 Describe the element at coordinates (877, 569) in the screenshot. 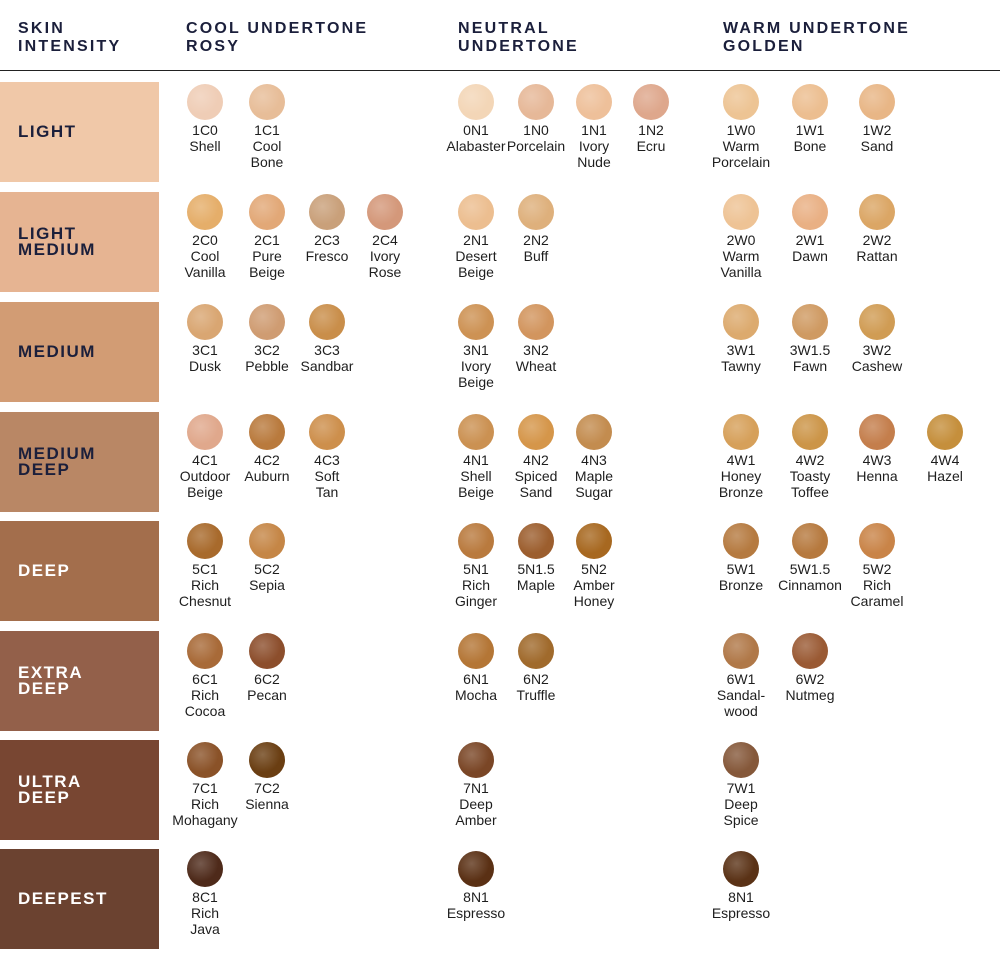

I see `shade-code: 5W2` at that location.